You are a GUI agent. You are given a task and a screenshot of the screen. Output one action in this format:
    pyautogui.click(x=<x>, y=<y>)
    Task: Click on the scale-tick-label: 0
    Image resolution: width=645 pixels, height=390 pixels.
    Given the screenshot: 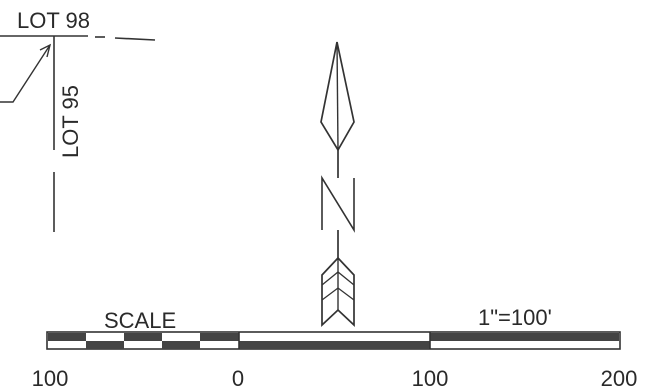 What is the action you would take?
    pyautogui.click(x=238, y=378)
    